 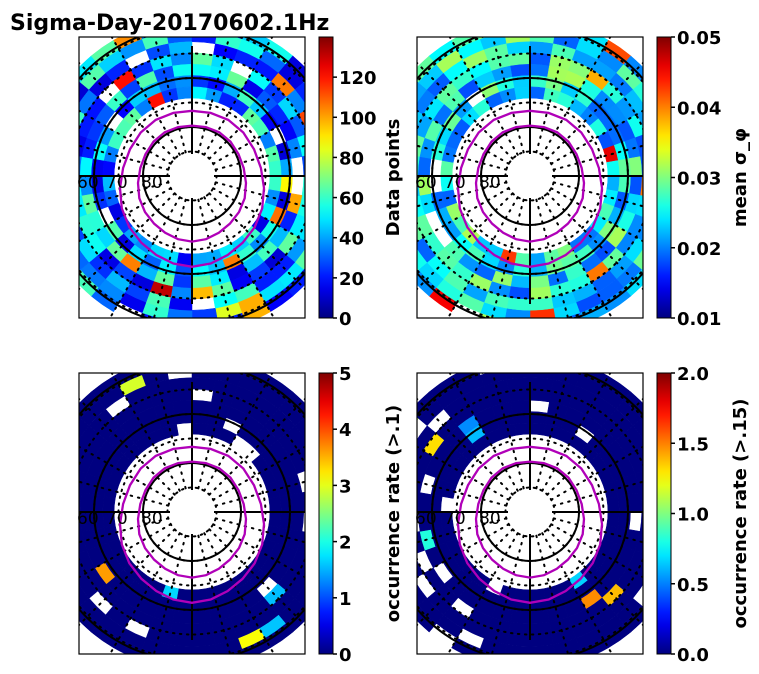 What do you see at coordinates (699, 179) in the screenshot?
I see `colorbar-tick-label: 0.03` at bounding box center [699, 179].